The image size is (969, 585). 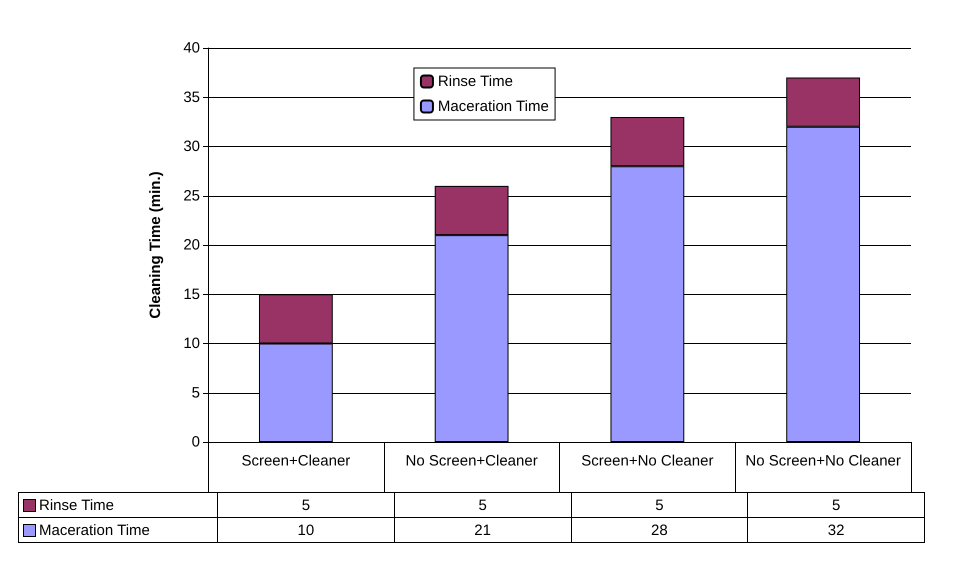 What do you see at coordinates (475, 81) in the screenshot?
I see `legend-label: Rinse Time` at bounding box center [475, 81].